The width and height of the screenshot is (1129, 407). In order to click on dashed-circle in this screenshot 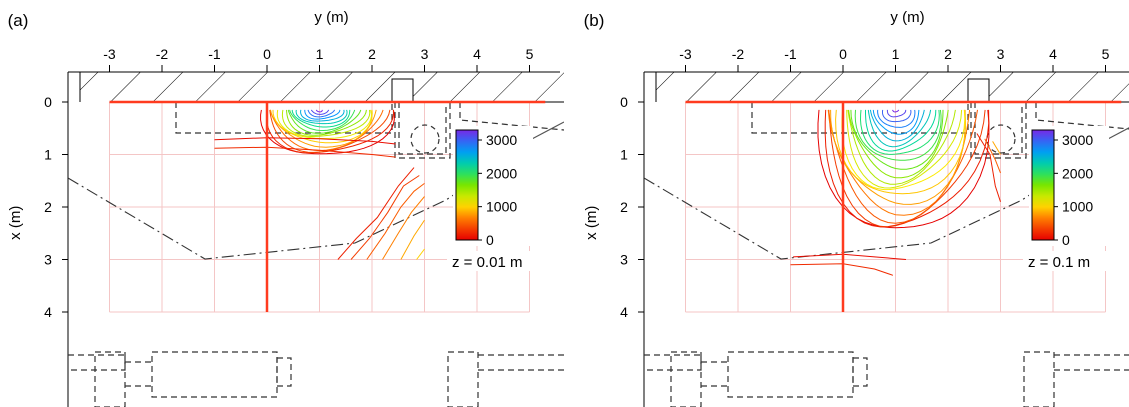, I will do `click(425, 139)`.